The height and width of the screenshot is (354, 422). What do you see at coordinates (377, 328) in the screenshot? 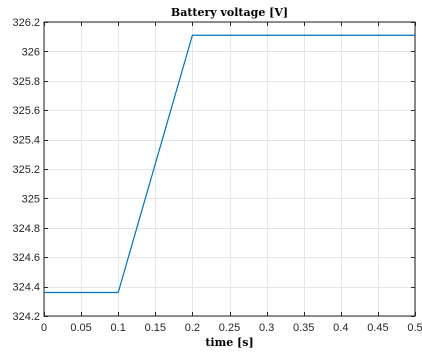
I see `x-tick-label: 0.45` at bounding box center [377, 328].